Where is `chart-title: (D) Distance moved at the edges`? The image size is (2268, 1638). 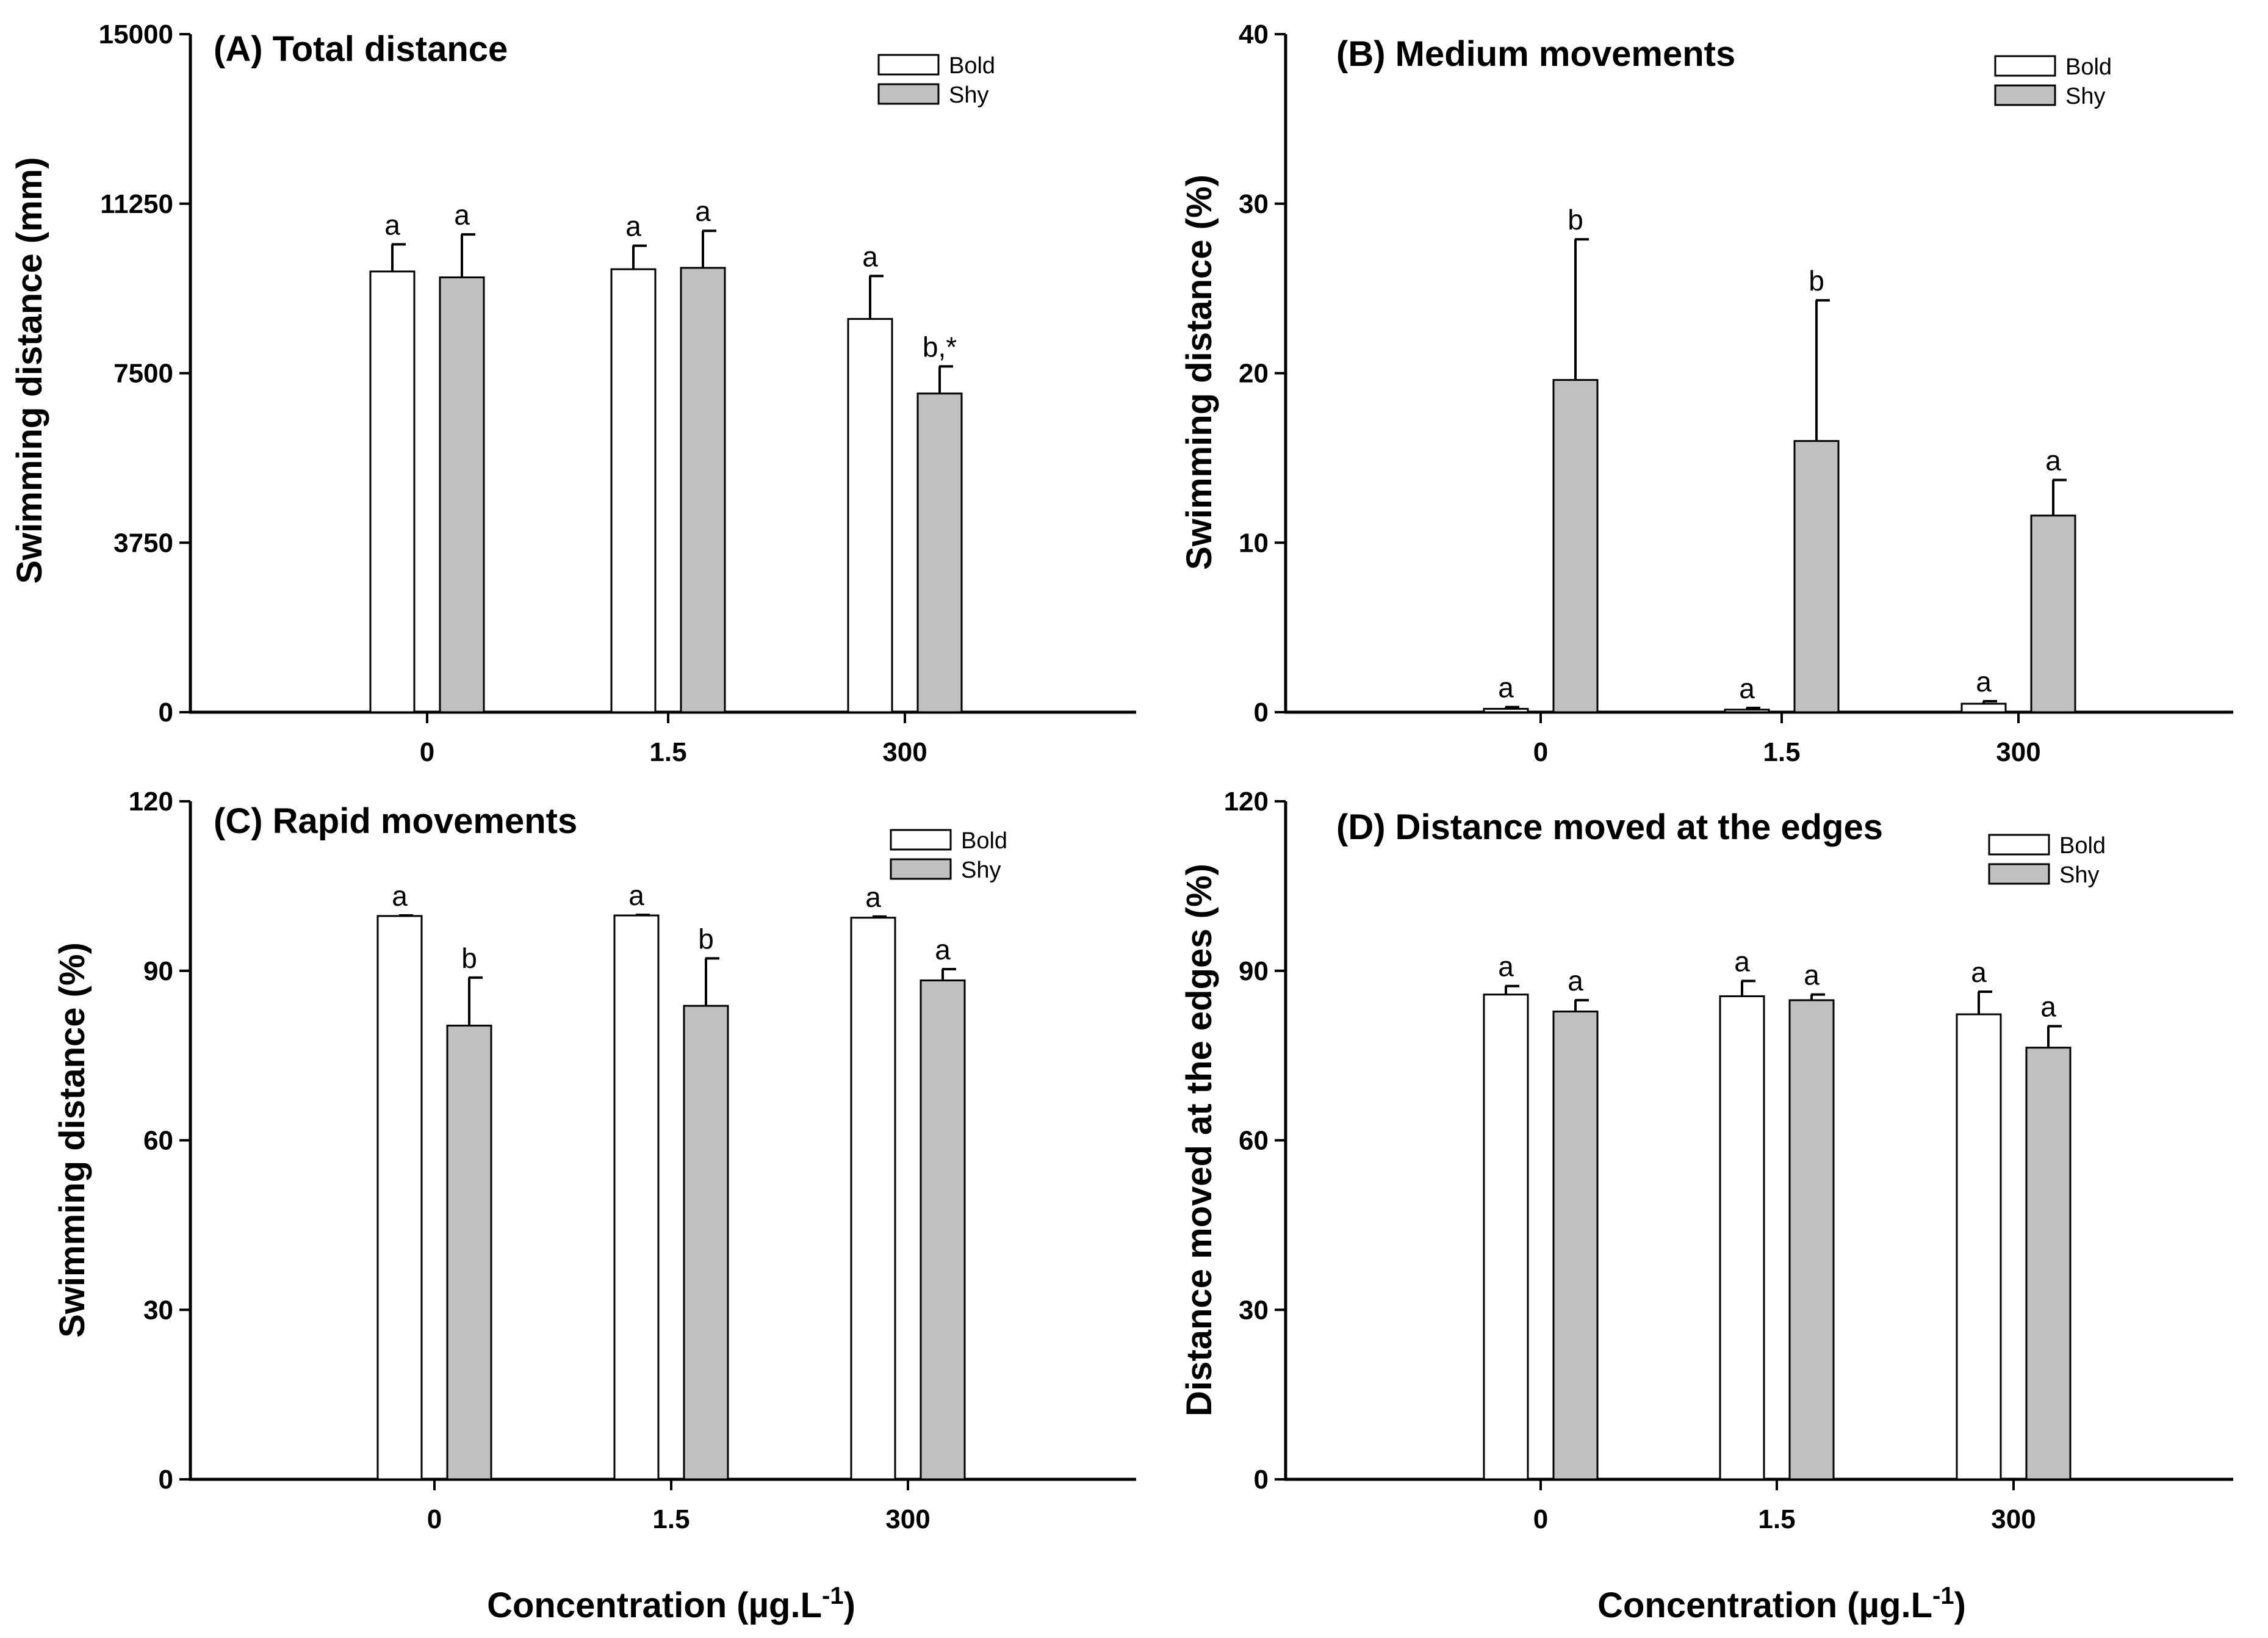
chart-title: (D) Distance moved at the edges is located at coordinates (1609, 827).